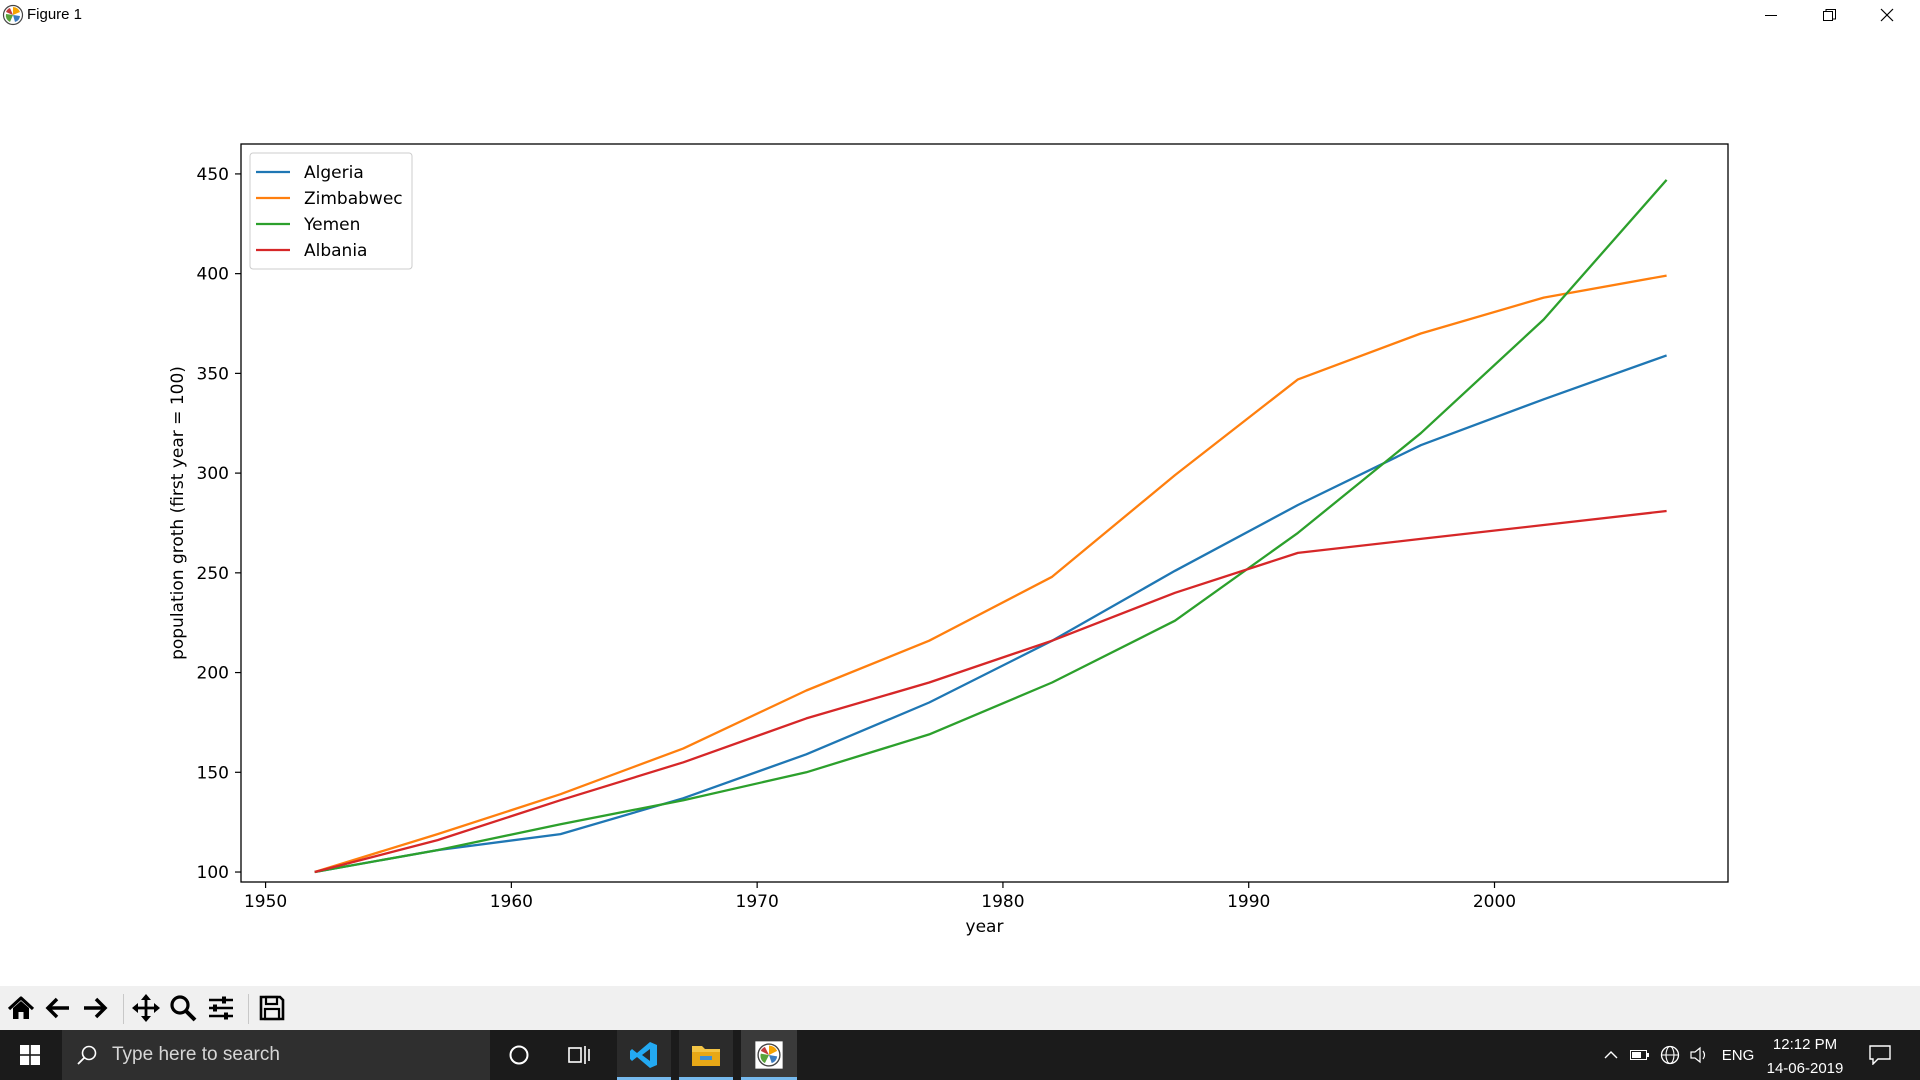 The image size is (1920, 1080). I want to click on vscode-icon, so click(643, 1055).